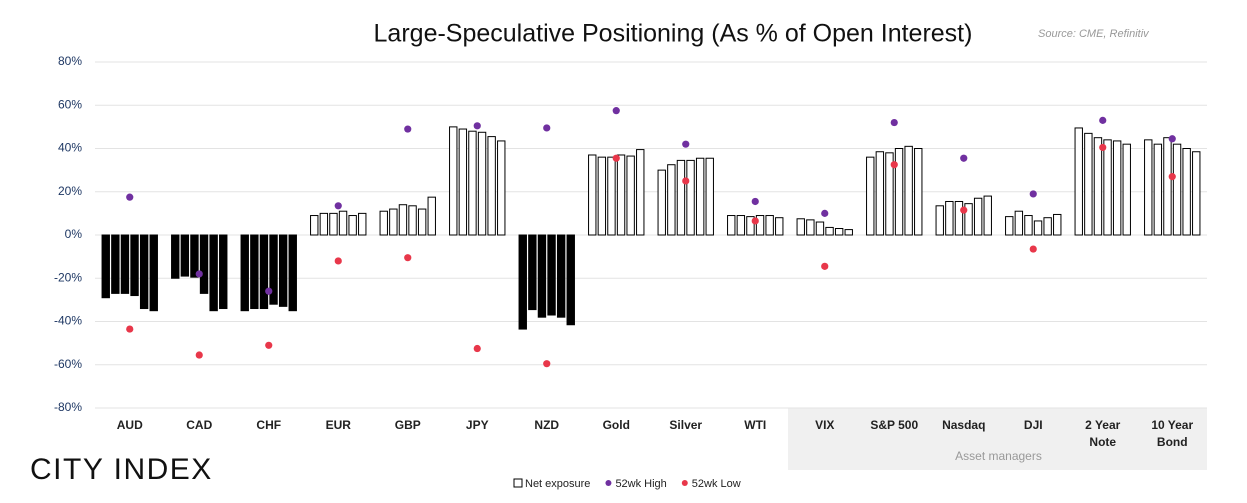 This screenshot has width=1247, height=503. What do you see at coordinates (74, 234) in the screenshot?
I see `y-tick-label: 0%` at bounding box center [74, 234].